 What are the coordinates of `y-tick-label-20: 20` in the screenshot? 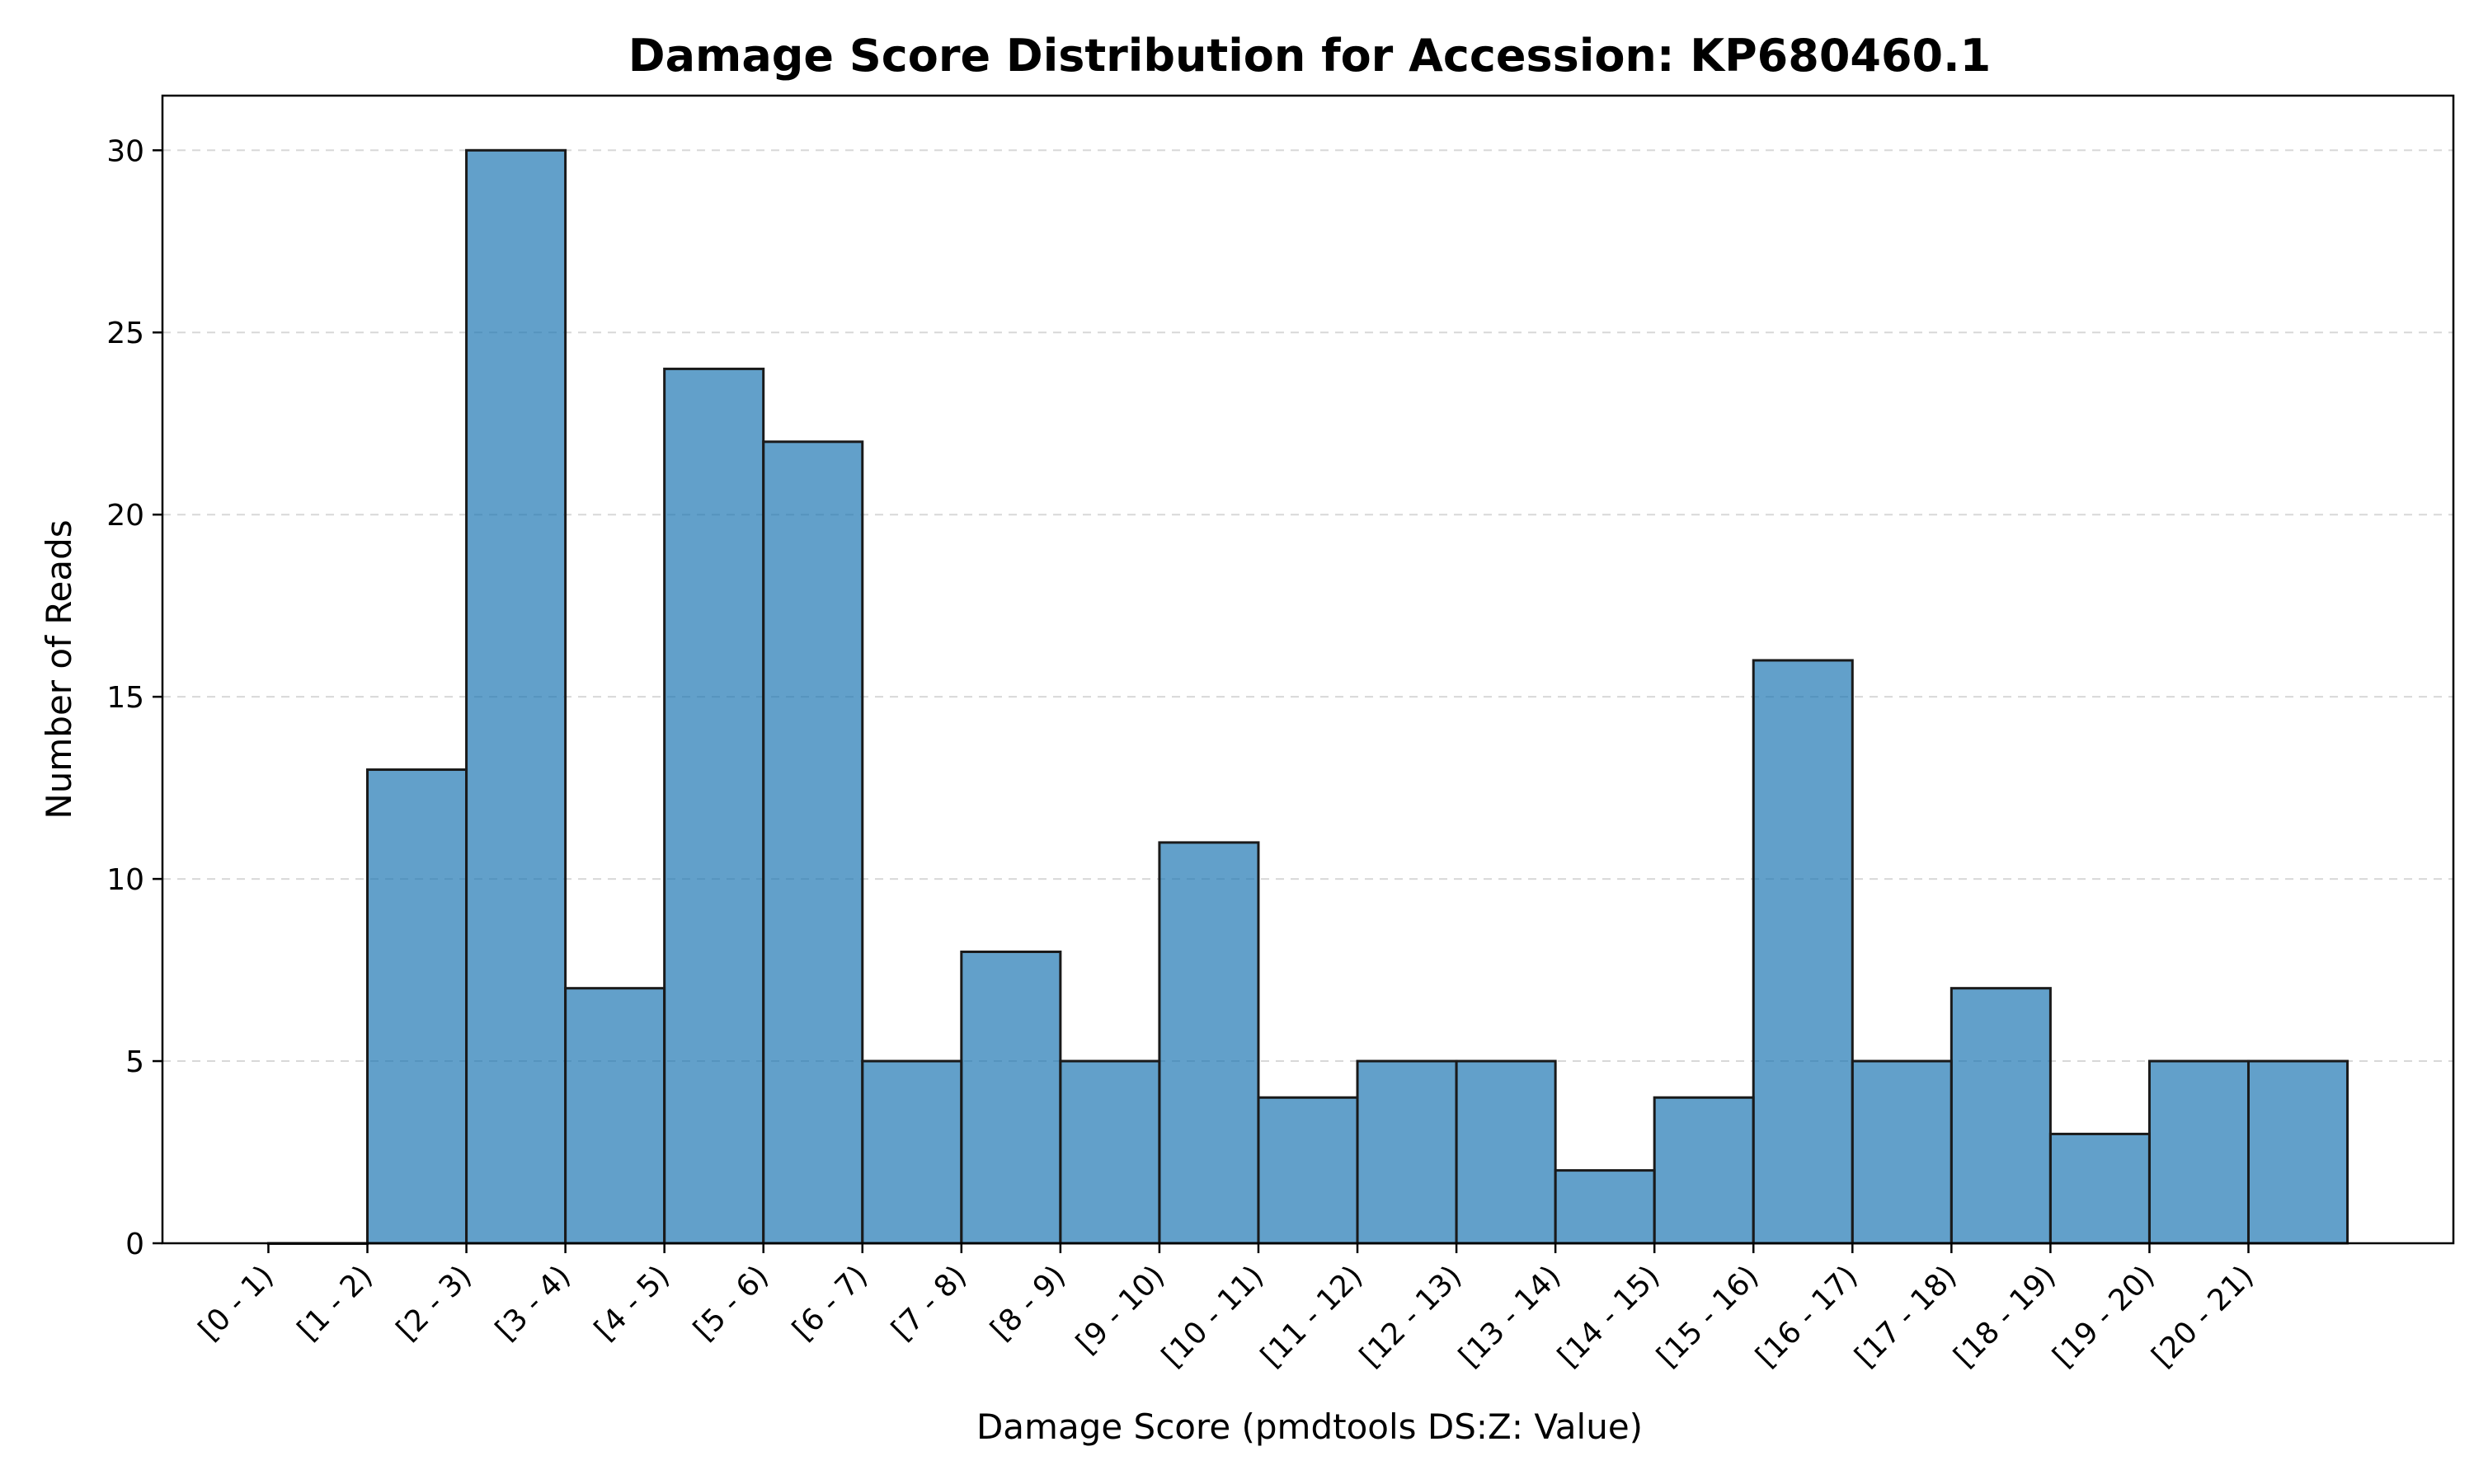 It's located at (125, 516).